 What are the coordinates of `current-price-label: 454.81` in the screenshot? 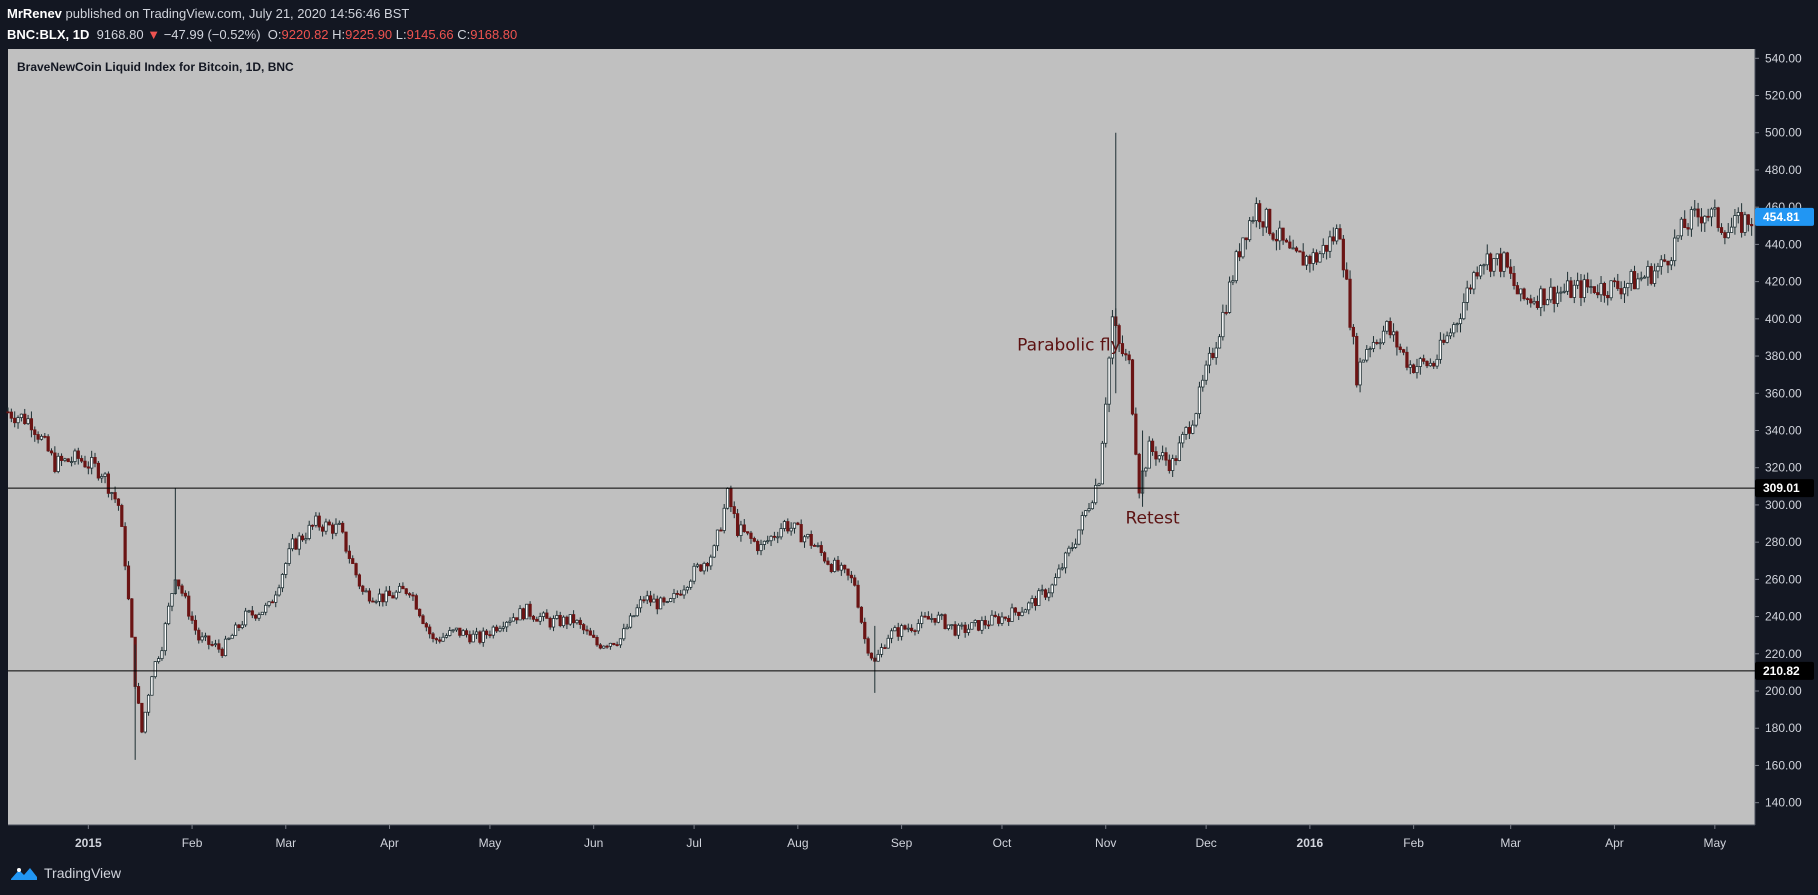 It's located at (1781, 217).